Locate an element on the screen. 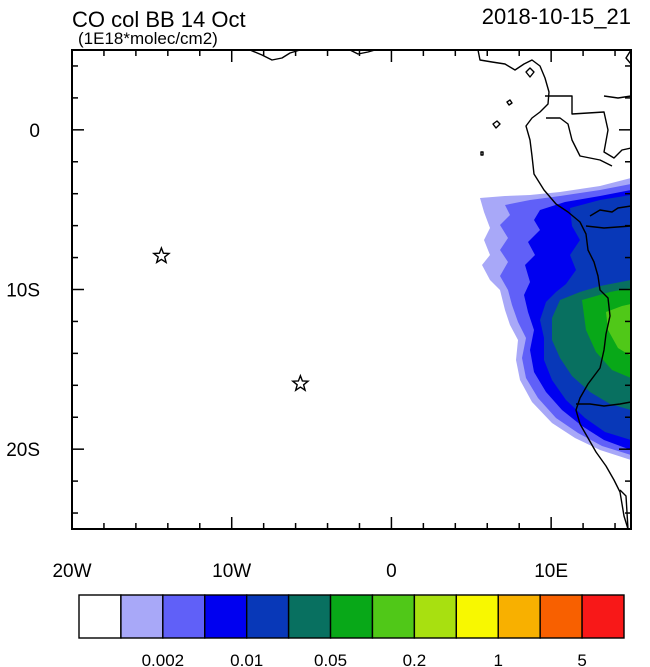 This screenshot has height=667, width=650. x-tick-labels: 20W 10W 0 10E is located at coordinates (310, 571).